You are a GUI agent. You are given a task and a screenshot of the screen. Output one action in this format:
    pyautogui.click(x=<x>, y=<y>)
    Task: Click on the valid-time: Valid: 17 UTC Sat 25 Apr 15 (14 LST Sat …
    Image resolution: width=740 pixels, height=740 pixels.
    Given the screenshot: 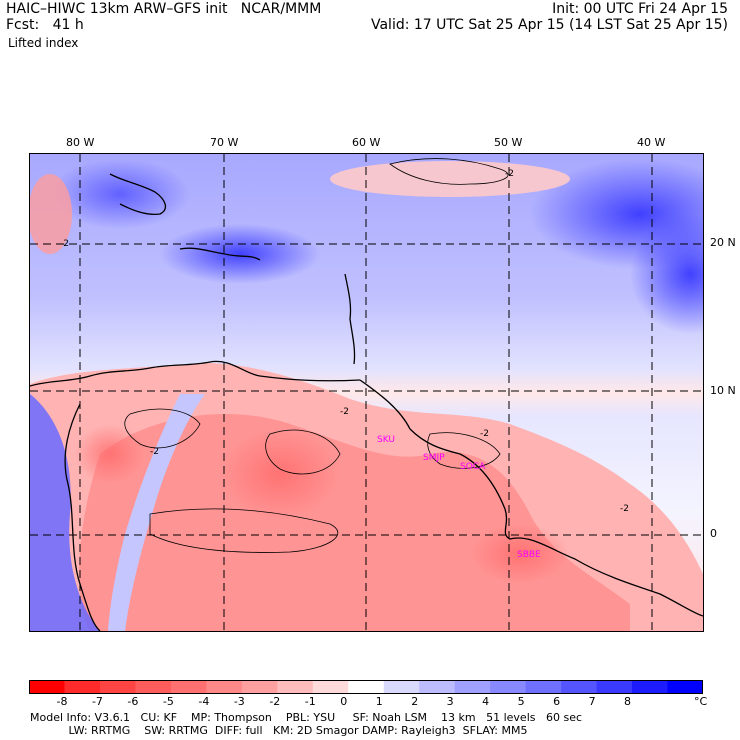 What is the action you would take?
    pyautogui.click(x=549, y=25)
    